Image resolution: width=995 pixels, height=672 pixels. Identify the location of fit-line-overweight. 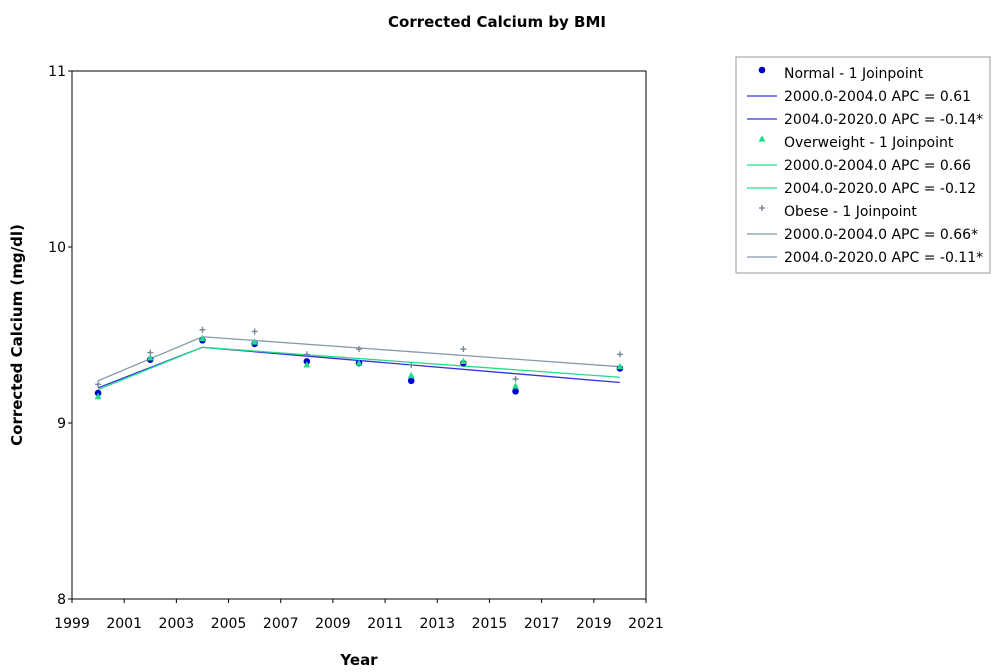
(358, 368).